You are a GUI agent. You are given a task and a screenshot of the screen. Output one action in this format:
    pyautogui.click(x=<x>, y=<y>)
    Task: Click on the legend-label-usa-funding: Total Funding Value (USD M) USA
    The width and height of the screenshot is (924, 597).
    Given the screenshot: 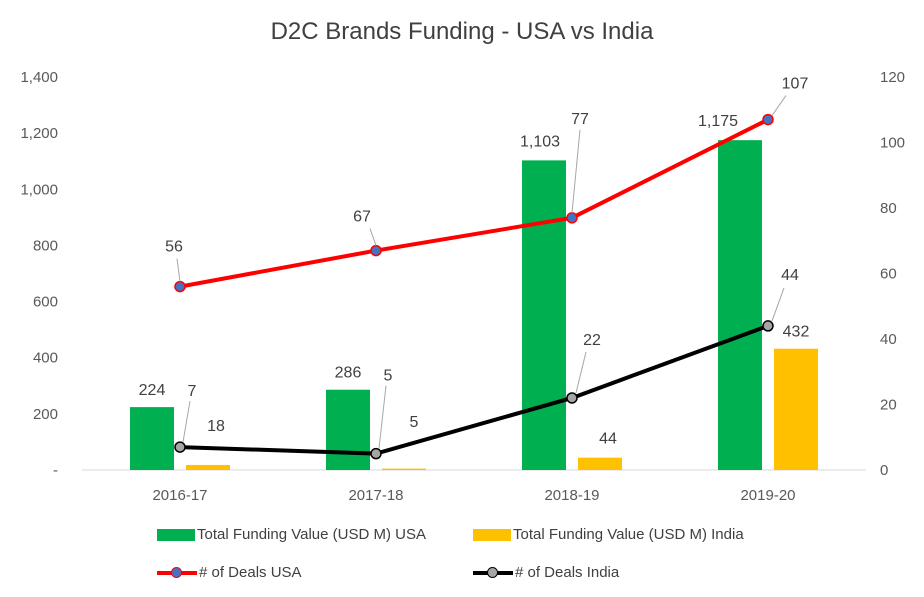 What is the action you would take?
    pyautogui.click(x=311, y=534)
    